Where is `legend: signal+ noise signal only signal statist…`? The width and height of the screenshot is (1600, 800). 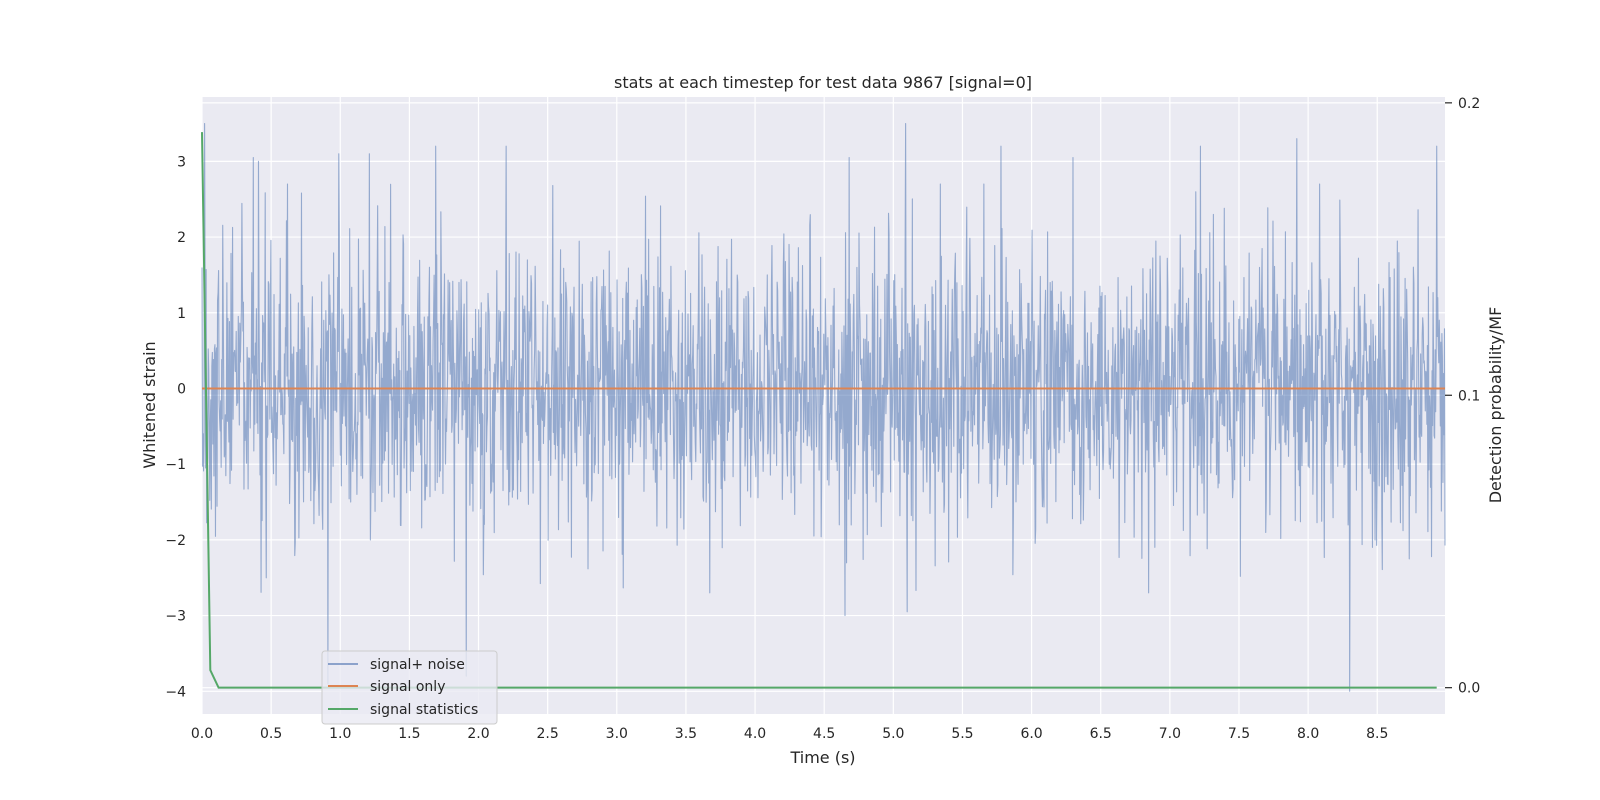
legend: signal+ noise signal only signal statist… is located at coordinates (409, 687).